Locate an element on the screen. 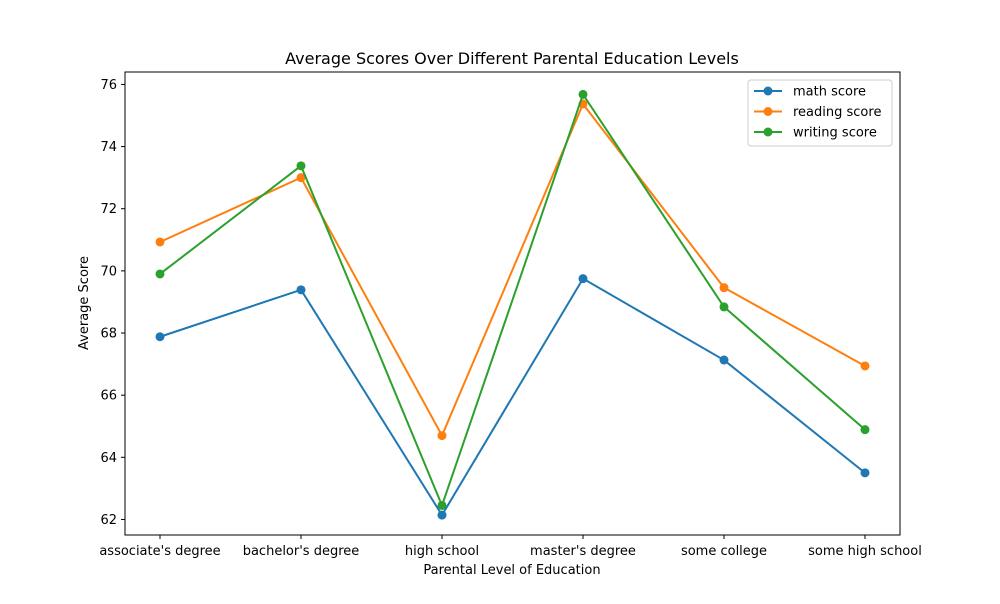 Image resolution: width=1000 pixels, height=604 pixels. y-tick-label: 76 is located at coordinates (108, 85).